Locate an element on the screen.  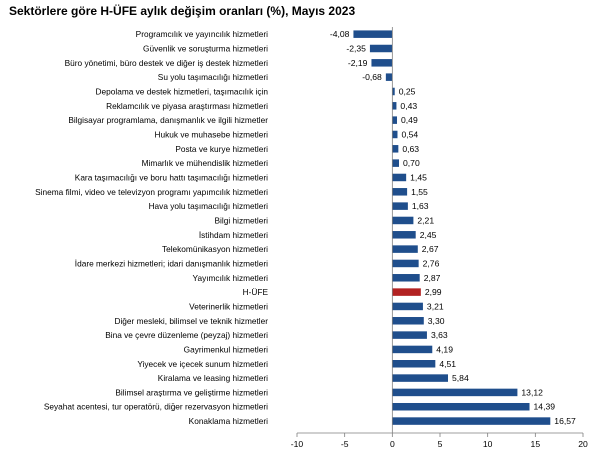
value-label: 3,63 is located at coordinates (439, 335).